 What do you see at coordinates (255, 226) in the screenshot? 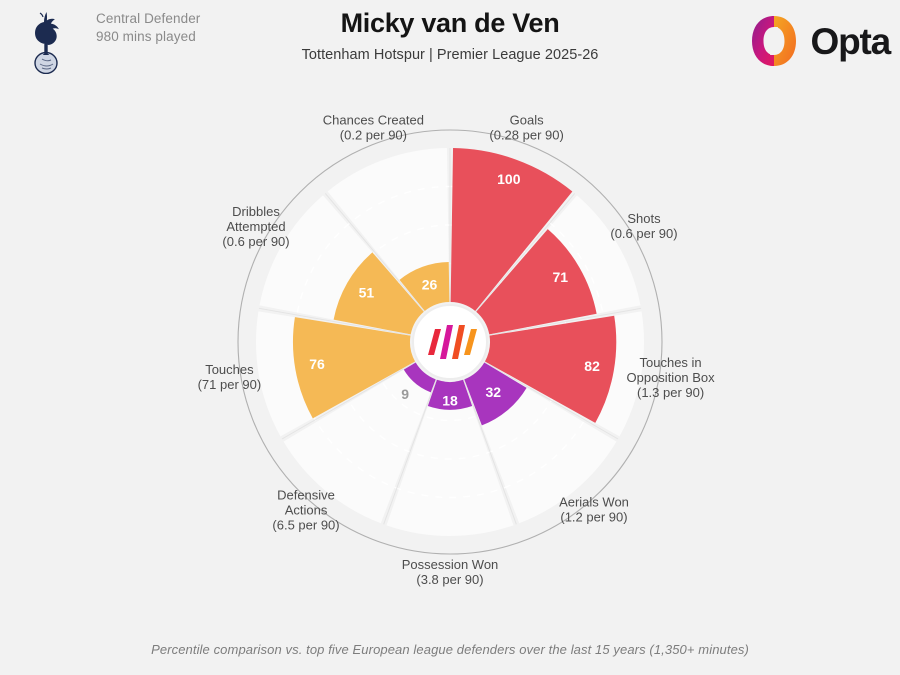
I see `slice-label: Dribbles Attempted (0.6 per 90)` at bounding box center [255, 226].